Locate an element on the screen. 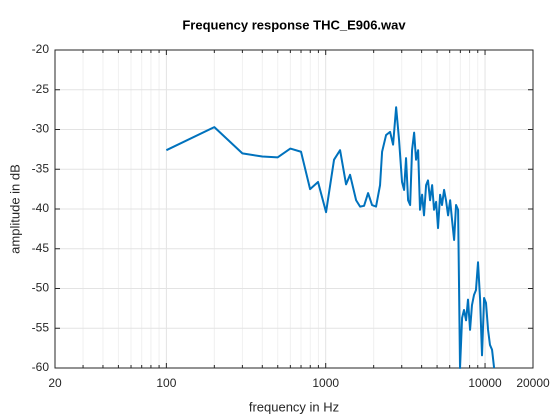 The width and height of the screenshot is (560, 420). y-tick-label: -35 is located at coordinates (41, 168).